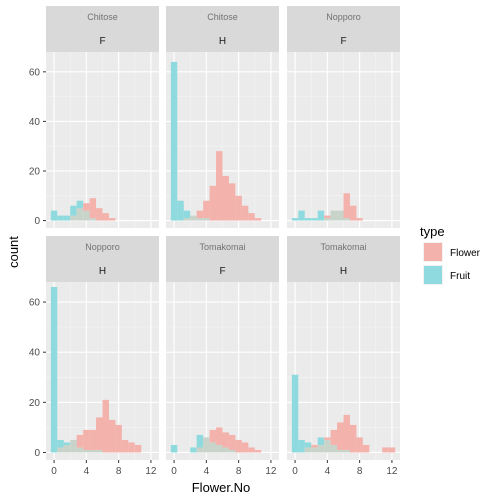 This screenshot has height=500, width=500. What do you see at coordinates (222, 247) in the screenshot?
I see `strip-label-location: Tomakomai` at bounding box center [222, 247].